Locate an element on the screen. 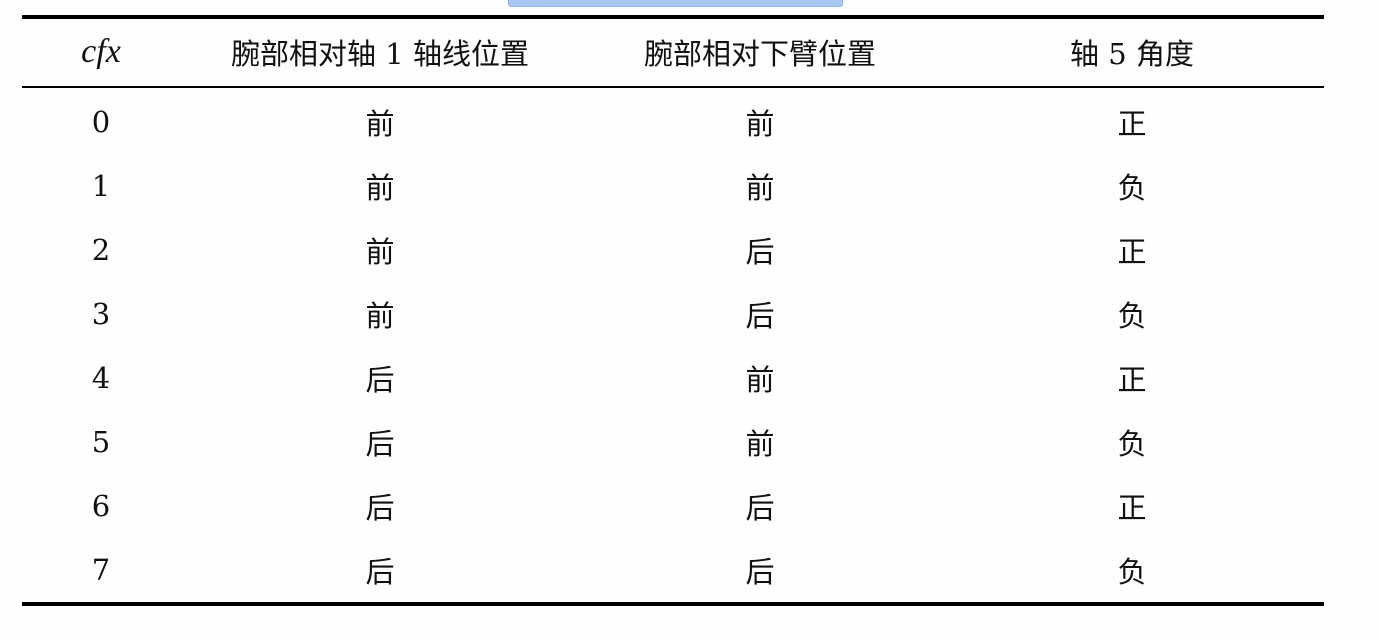 This screenshot has height=640, width=1378. header-cfx: cfx is located at coordinates (101, 51).